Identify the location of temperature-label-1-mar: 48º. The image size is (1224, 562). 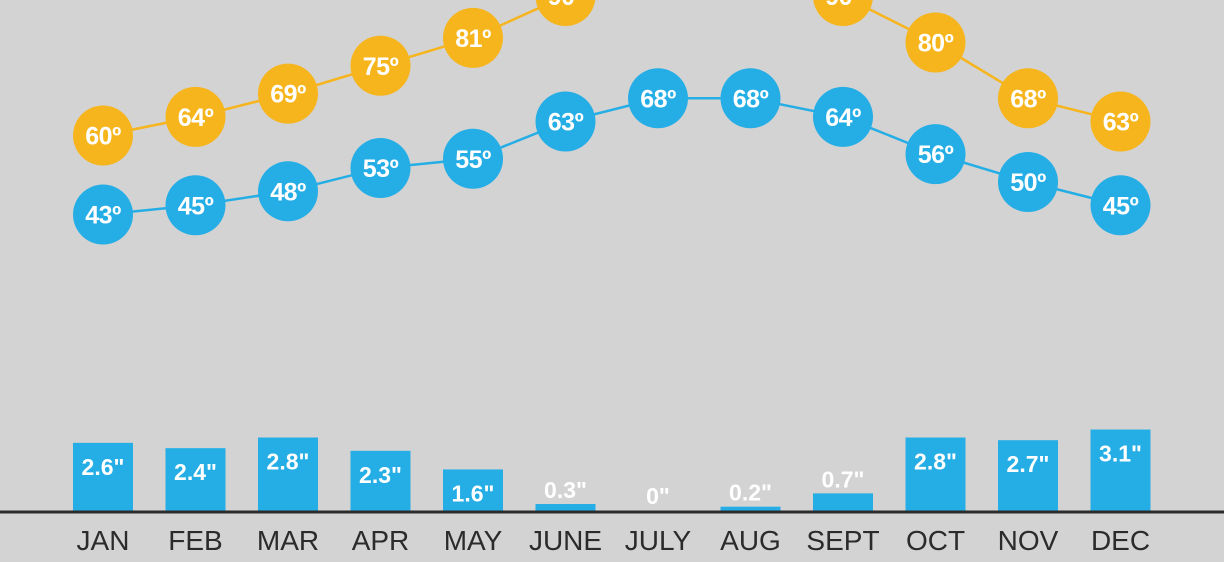
(288, 192).